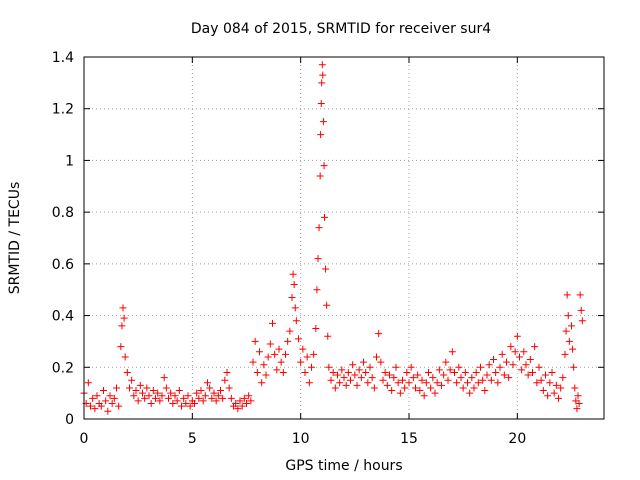 The width and height of the screenshot is (640, 480). I want to click on x-tick-label: 10, so click(301, 439).